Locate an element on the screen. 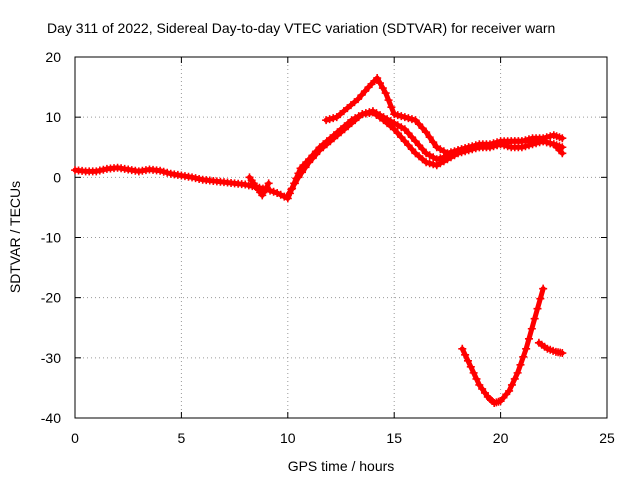 The width and height of the screenshot is (640, 480). y-tick-label: -30 is located at coordinates (51, 358).